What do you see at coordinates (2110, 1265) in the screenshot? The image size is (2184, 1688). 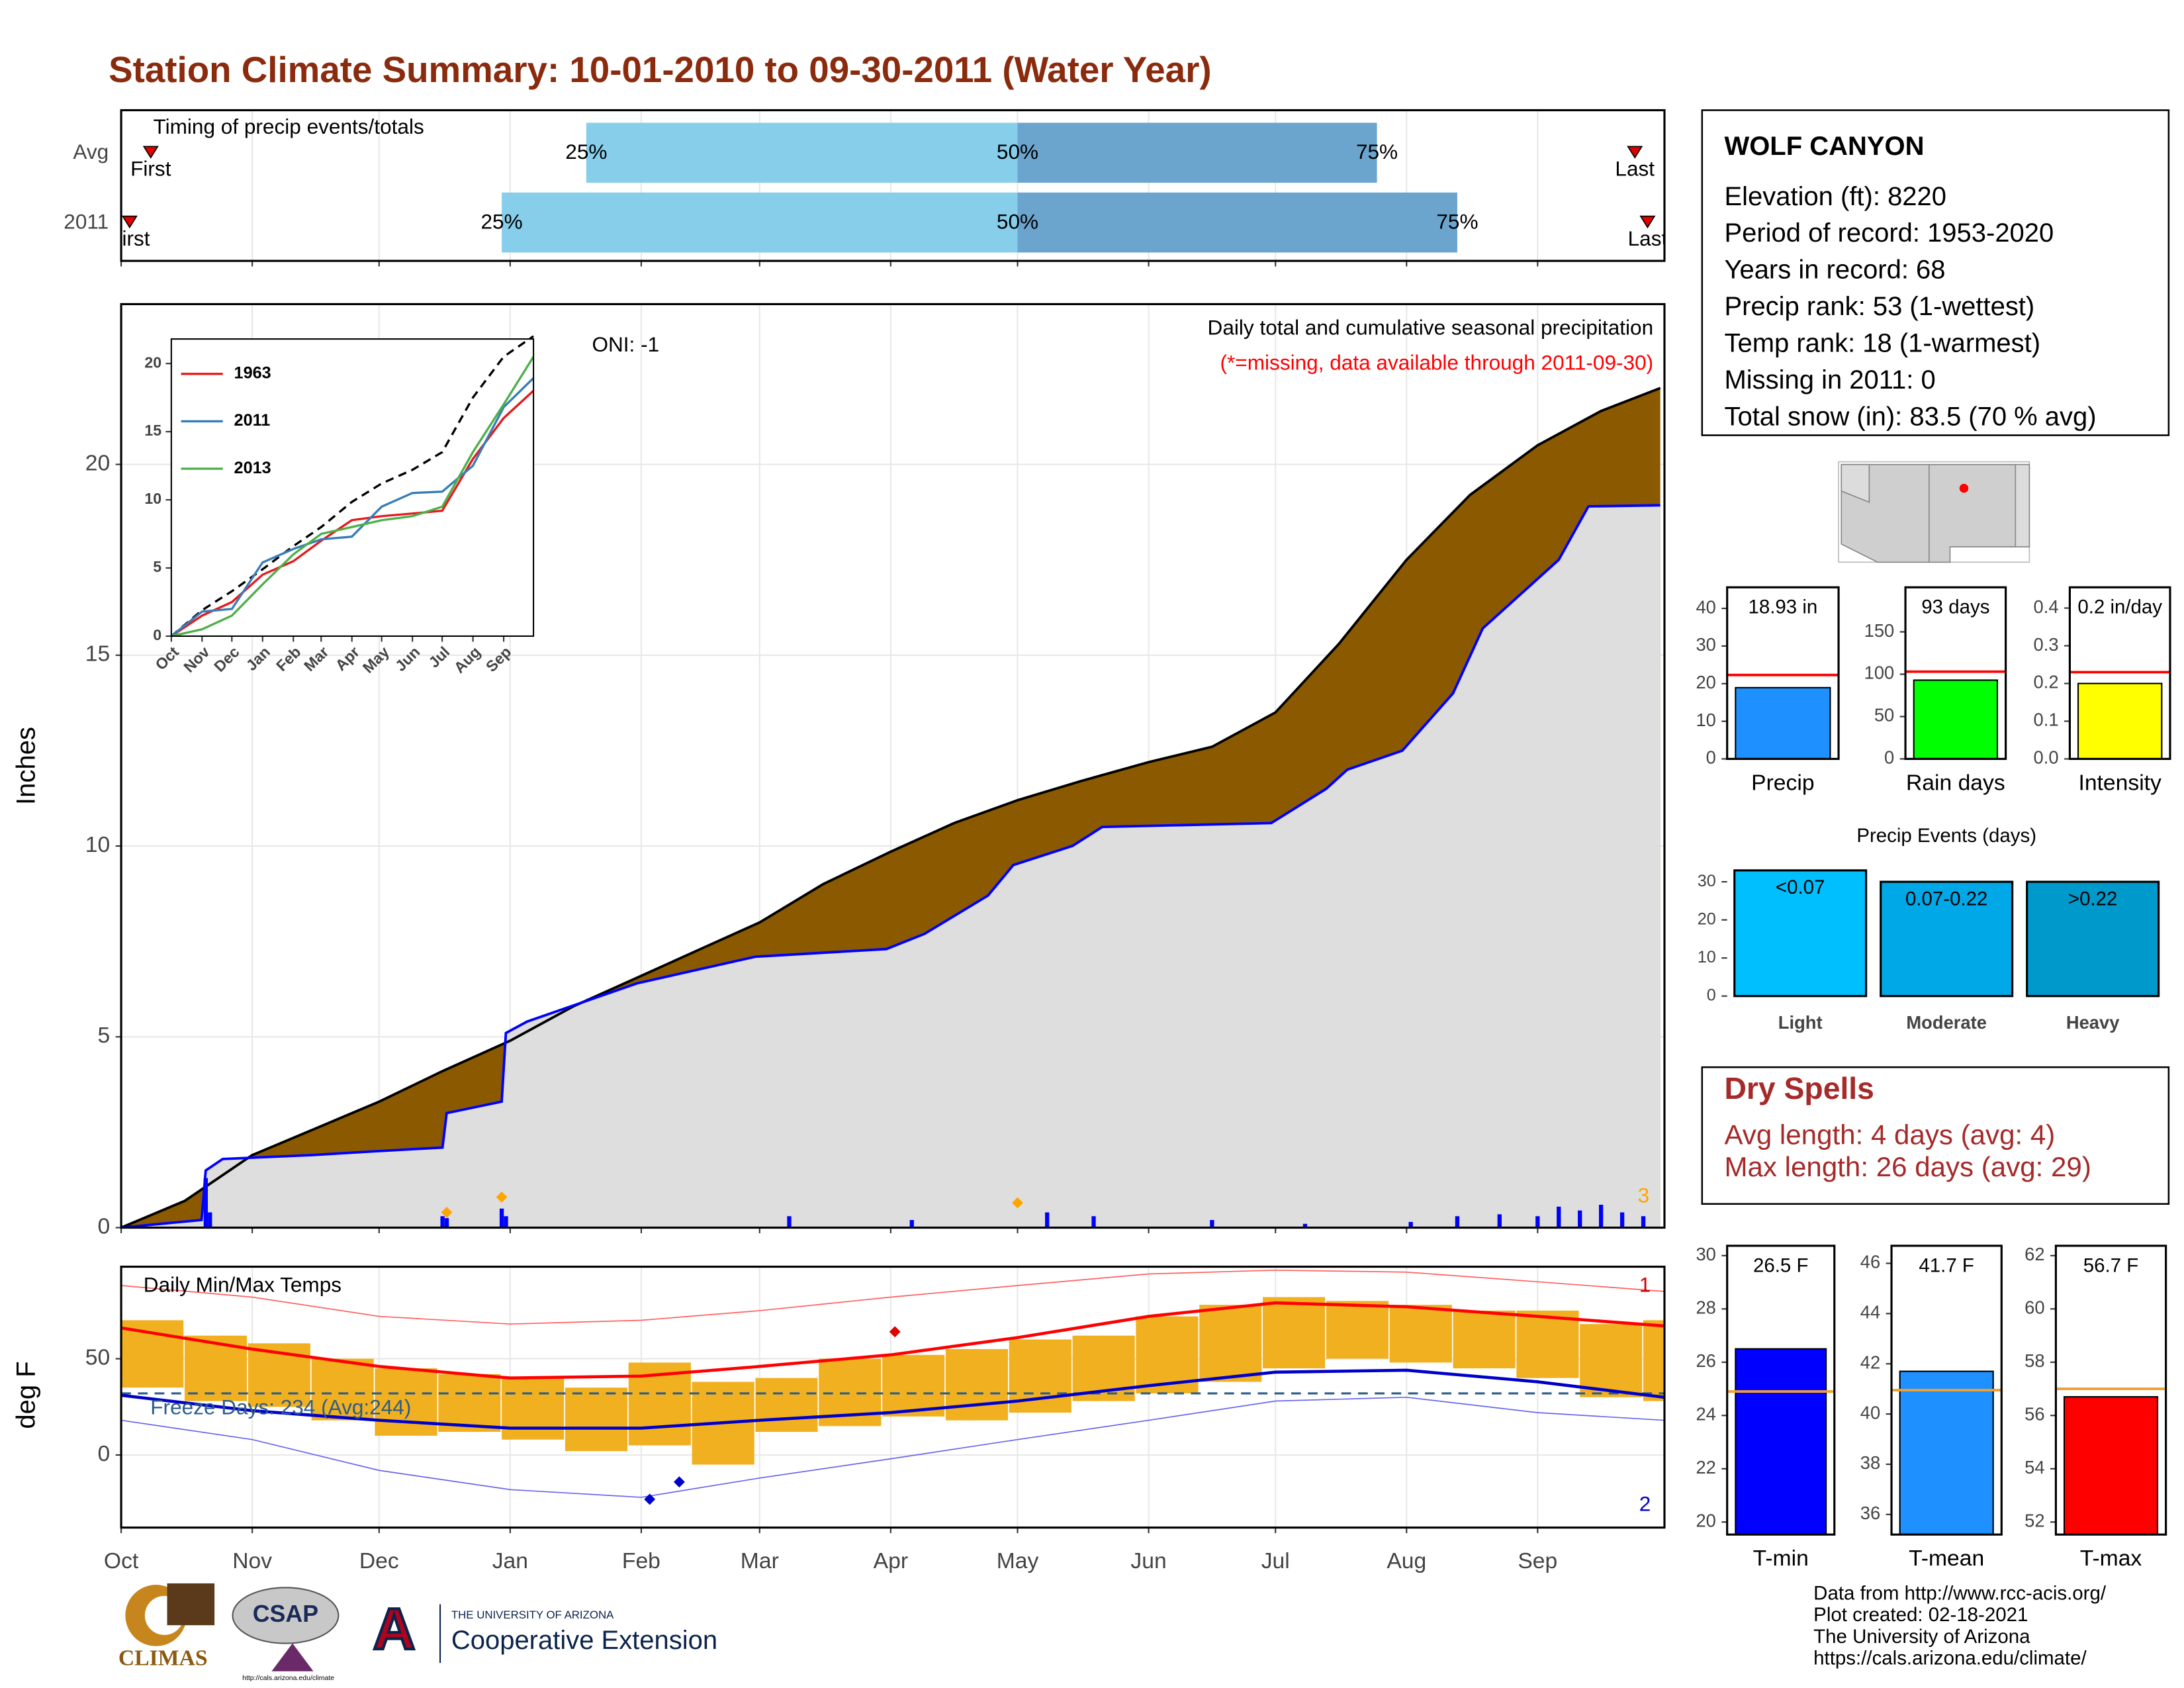 I see `value-label: 56.7 F` at bounding box center [2110, 1265].